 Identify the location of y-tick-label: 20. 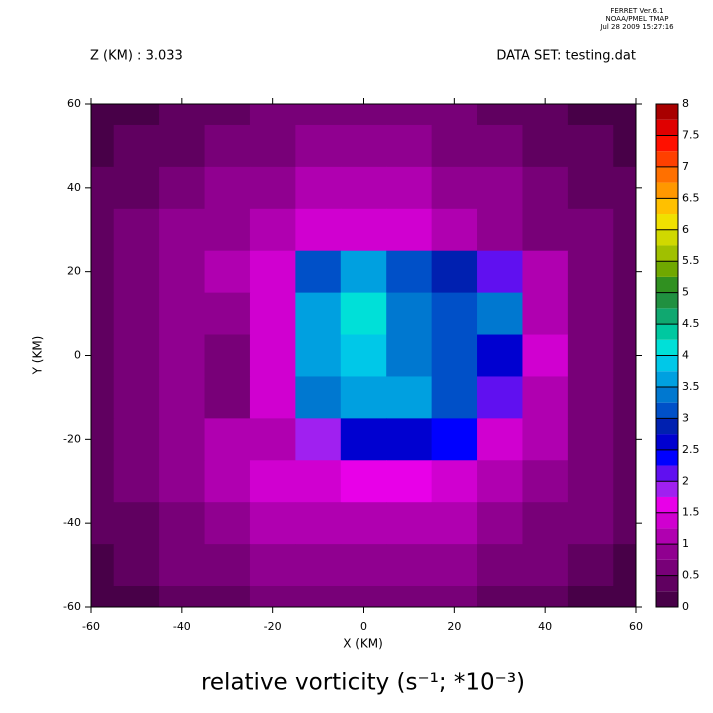
(74, 271).